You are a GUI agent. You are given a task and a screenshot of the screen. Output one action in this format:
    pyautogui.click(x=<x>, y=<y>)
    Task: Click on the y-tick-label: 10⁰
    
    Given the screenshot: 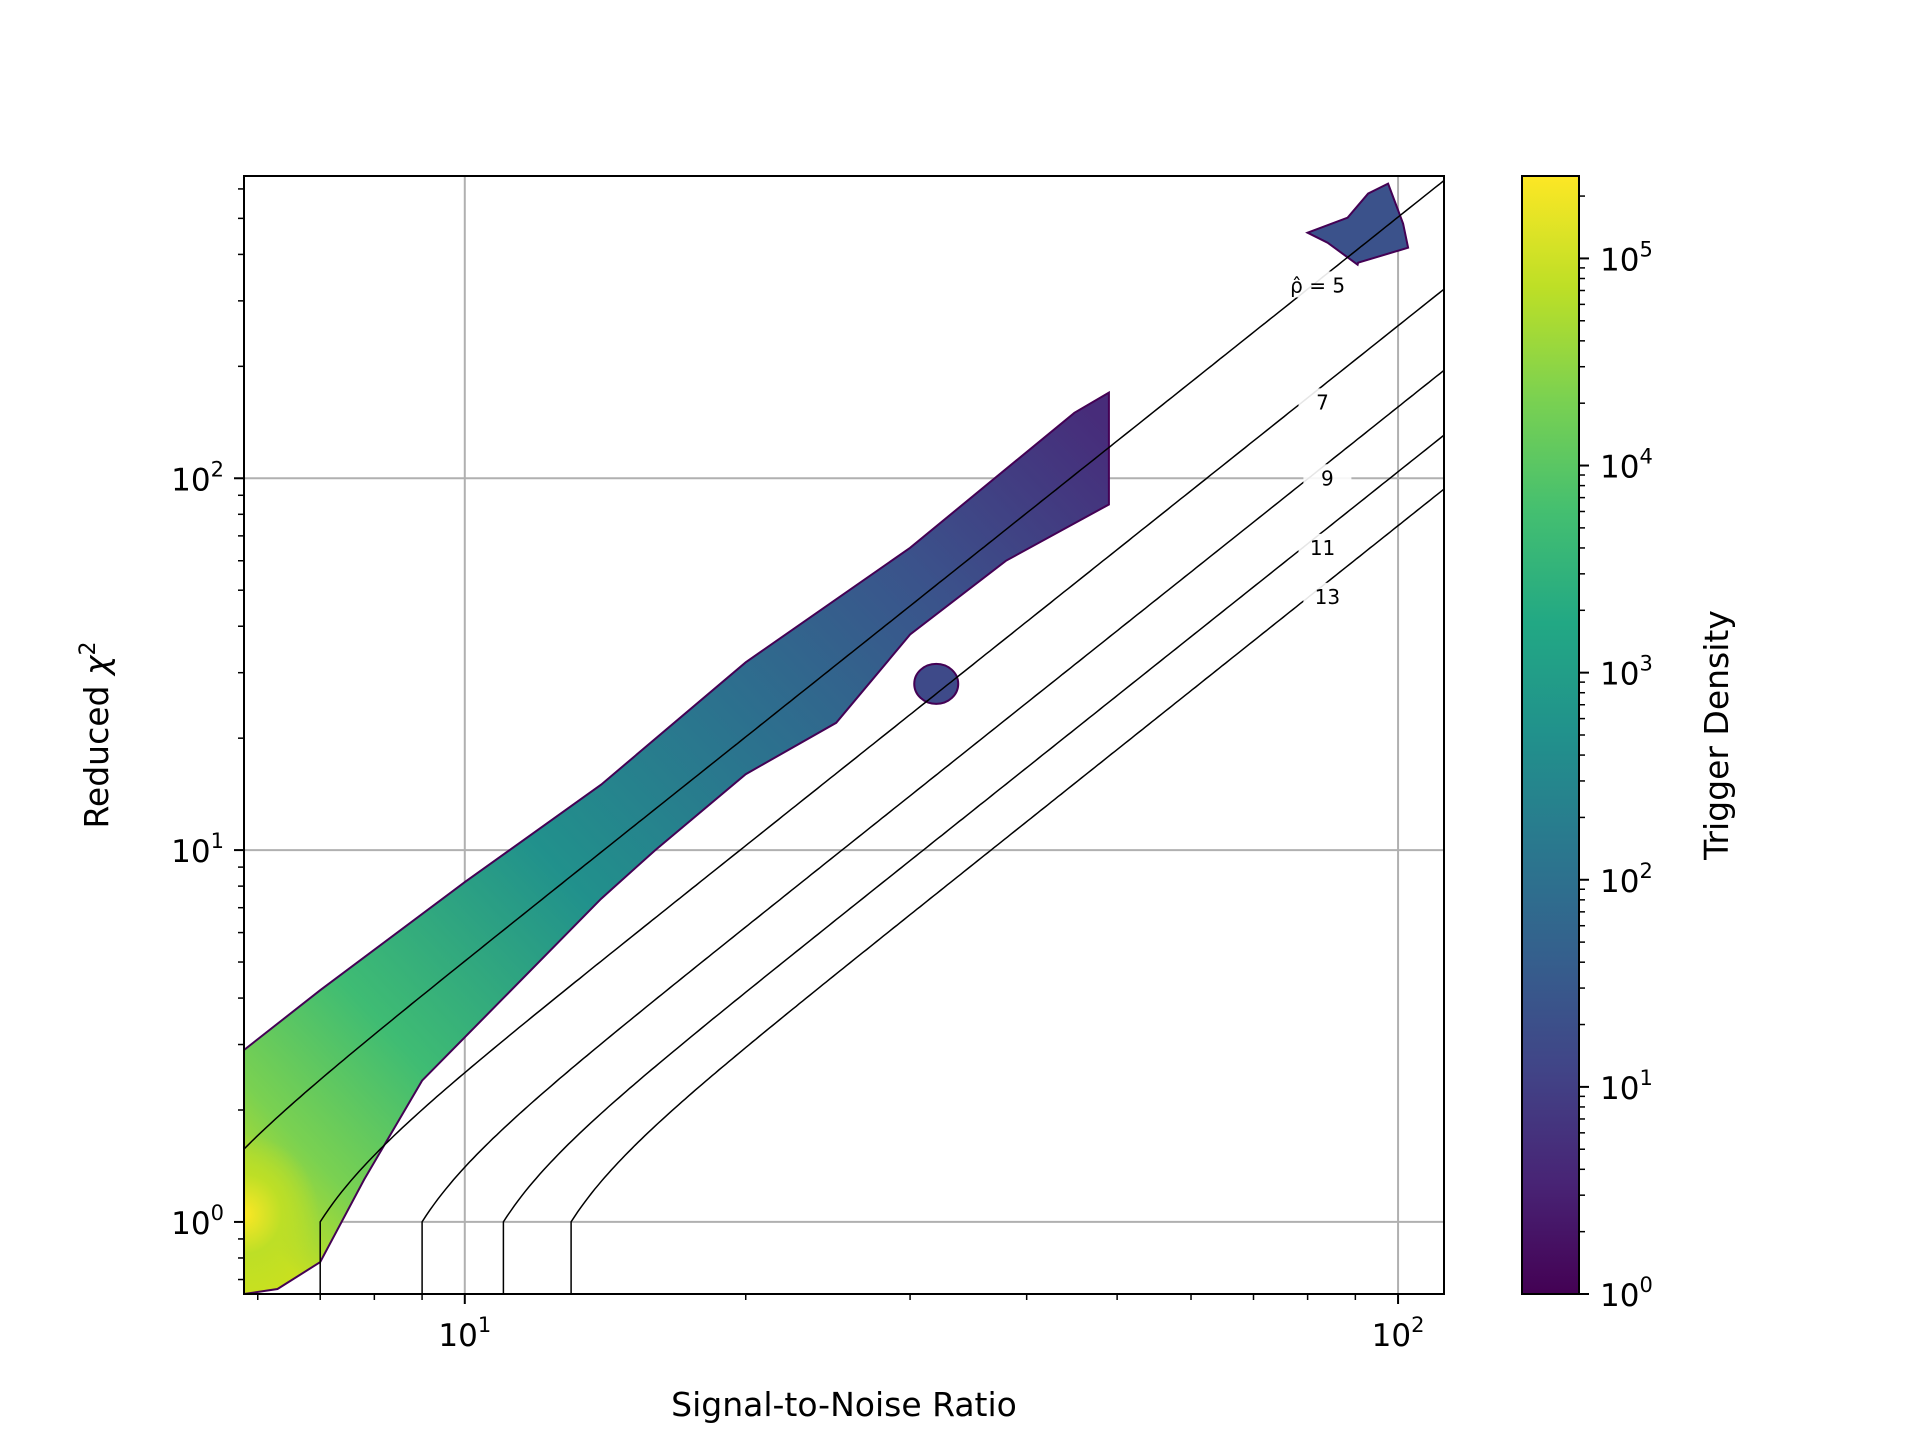 What is the action you would take?
    pyautogui.click(x=197, y=1221)
    